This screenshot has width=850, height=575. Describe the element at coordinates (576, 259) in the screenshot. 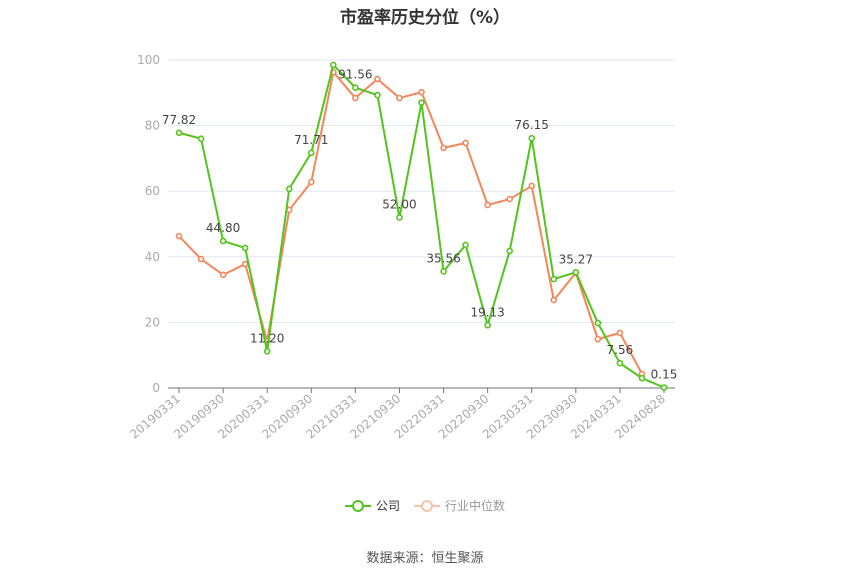

I see `data-label: 35.27` at that location.